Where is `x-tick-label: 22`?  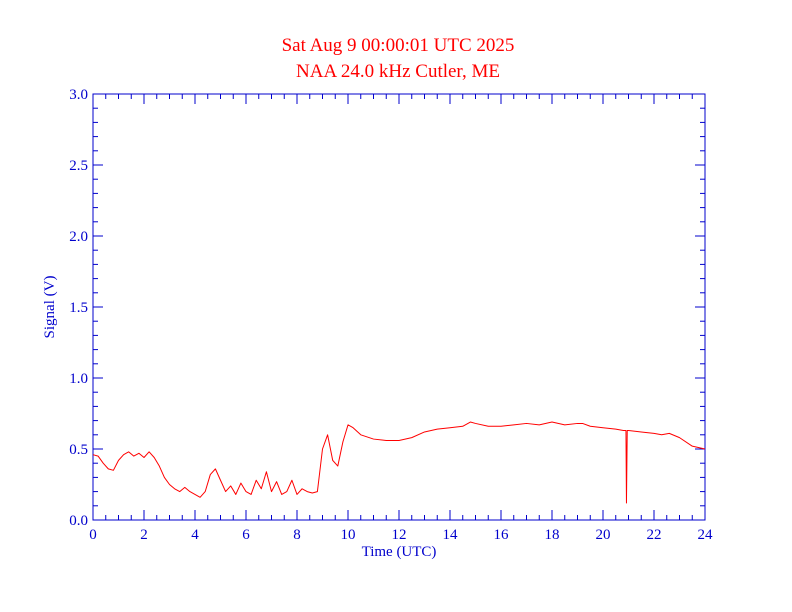 x-tick-label: 22 is located at coordinates (654, 535).